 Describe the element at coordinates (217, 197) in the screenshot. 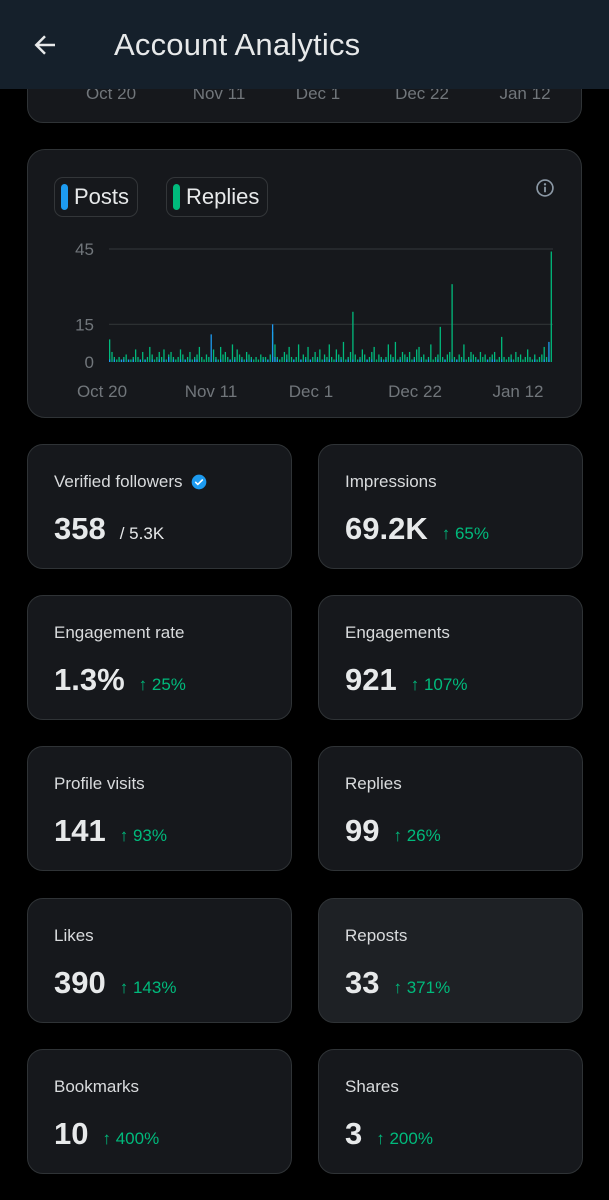

I see `legend-replies-toggle: Replies` at that location.